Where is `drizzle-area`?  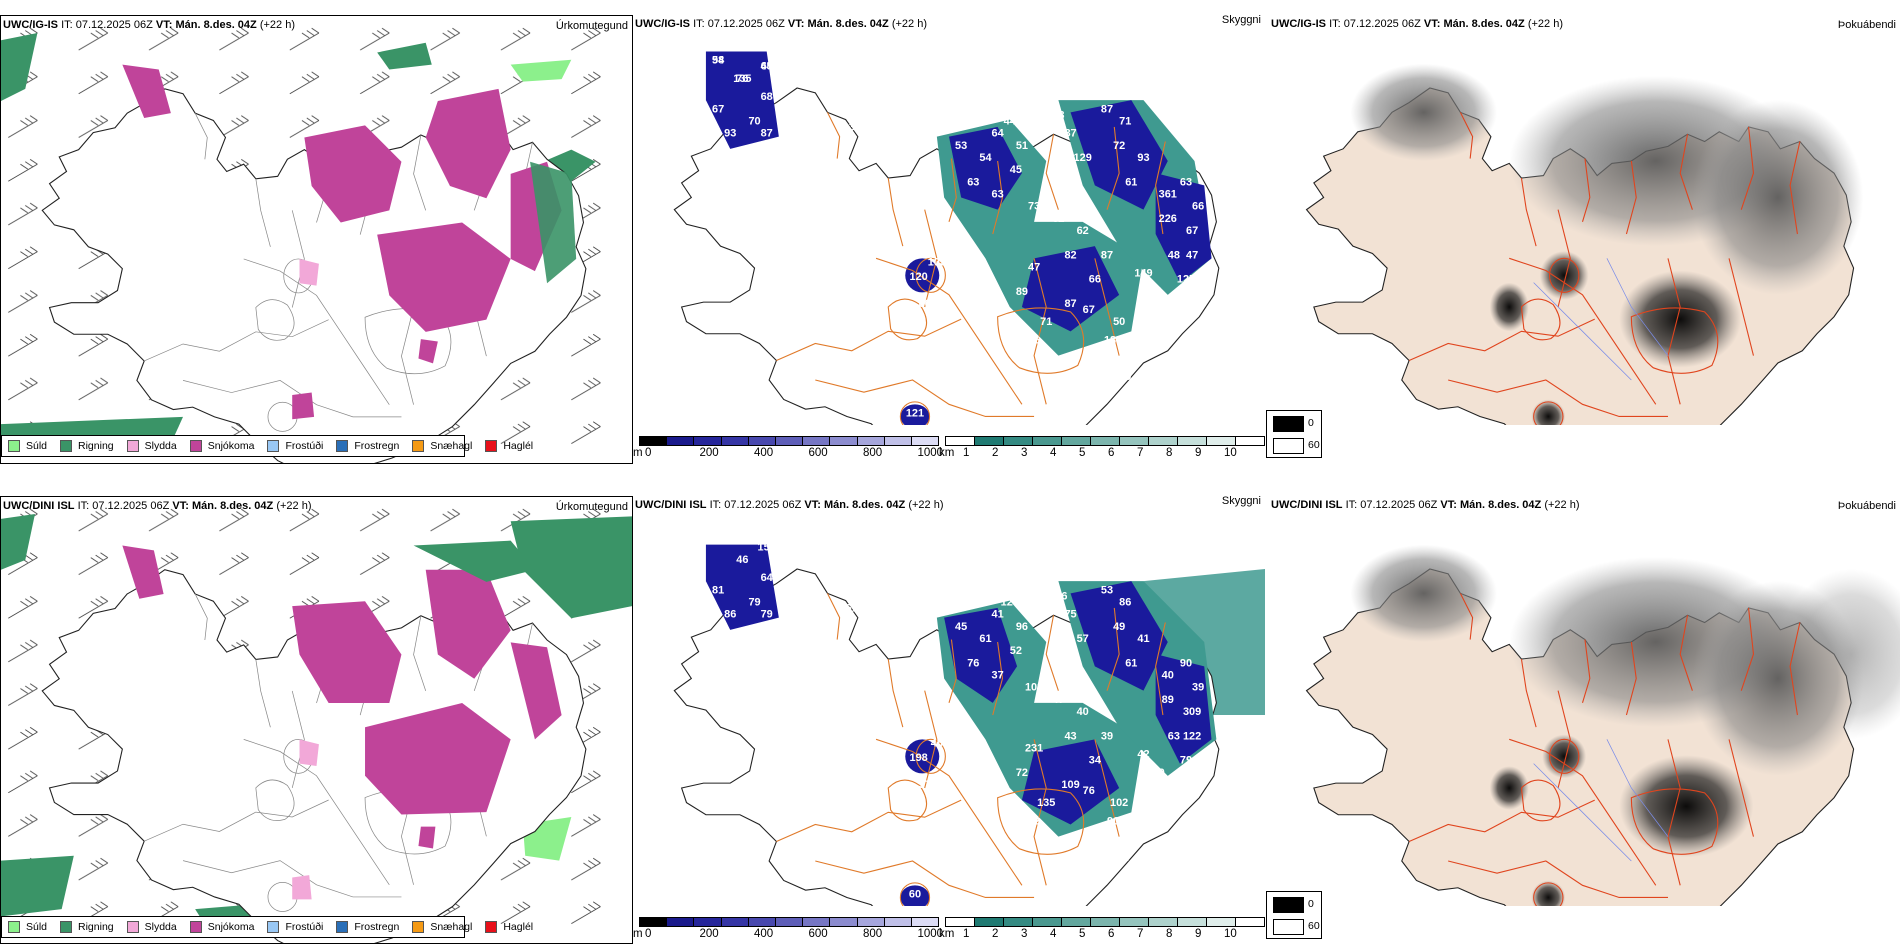
drizzle-area is located at coordinates (541, 70).